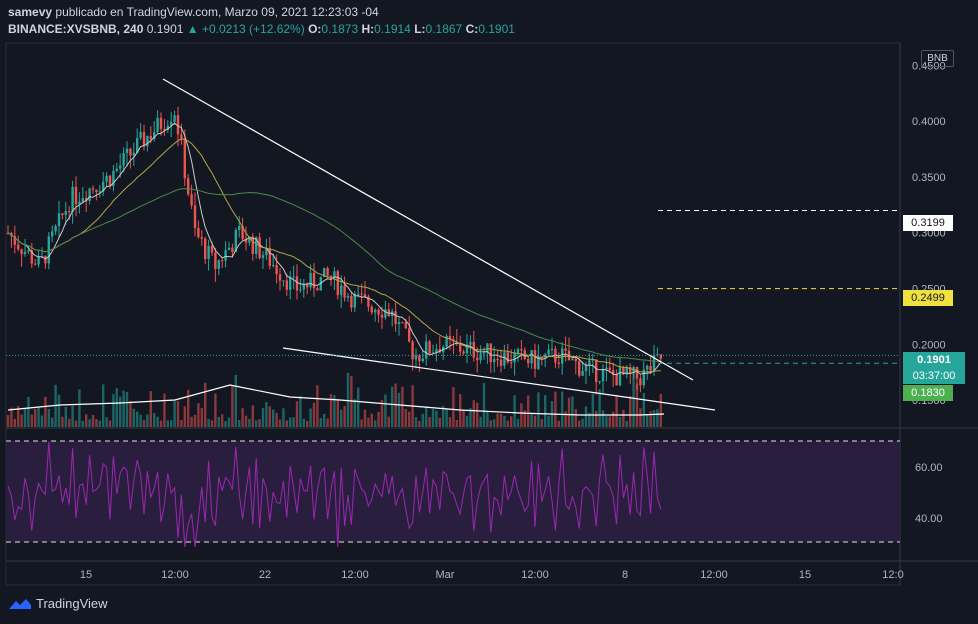 This screenshot has width=978, height=624. I want to click on level-tag-yellow: 0.2499, so click(928, 298).